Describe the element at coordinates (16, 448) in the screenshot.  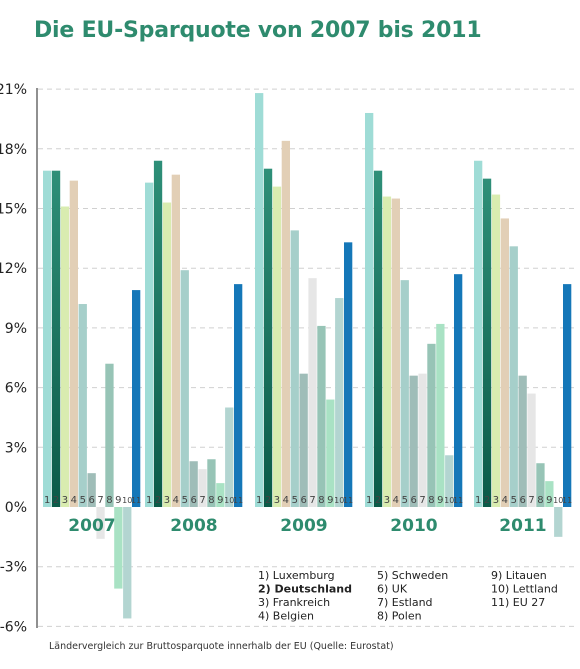
I see `y-tick-label: 3%` at that location.